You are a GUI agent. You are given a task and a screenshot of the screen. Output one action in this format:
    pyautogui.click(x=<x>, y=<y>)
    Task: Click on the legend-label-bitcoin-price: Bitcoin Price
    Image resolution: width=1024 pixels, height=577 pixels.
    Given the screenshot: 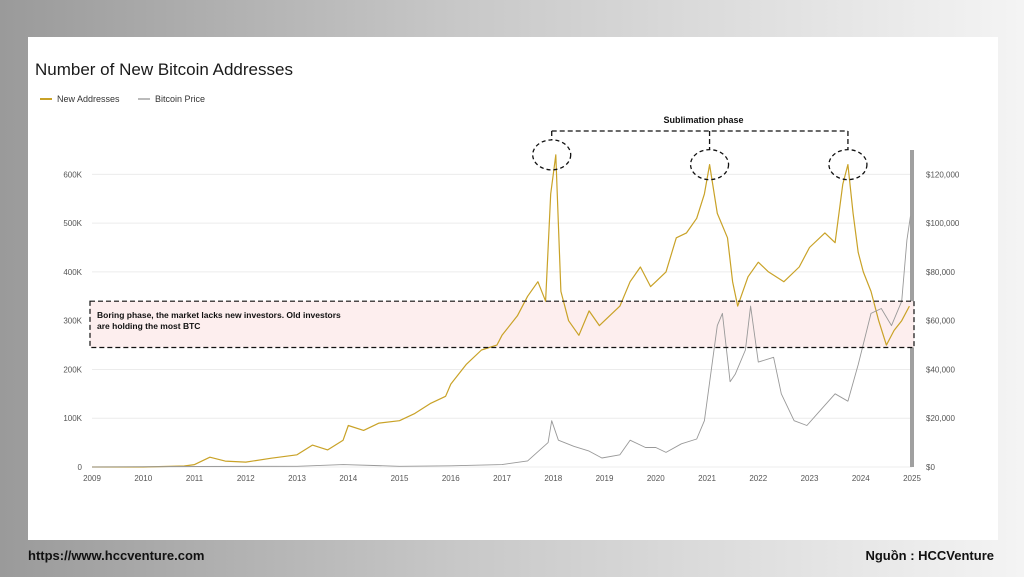 What is the action you would take?
    pyautogui.click(x=180, y=99)
    